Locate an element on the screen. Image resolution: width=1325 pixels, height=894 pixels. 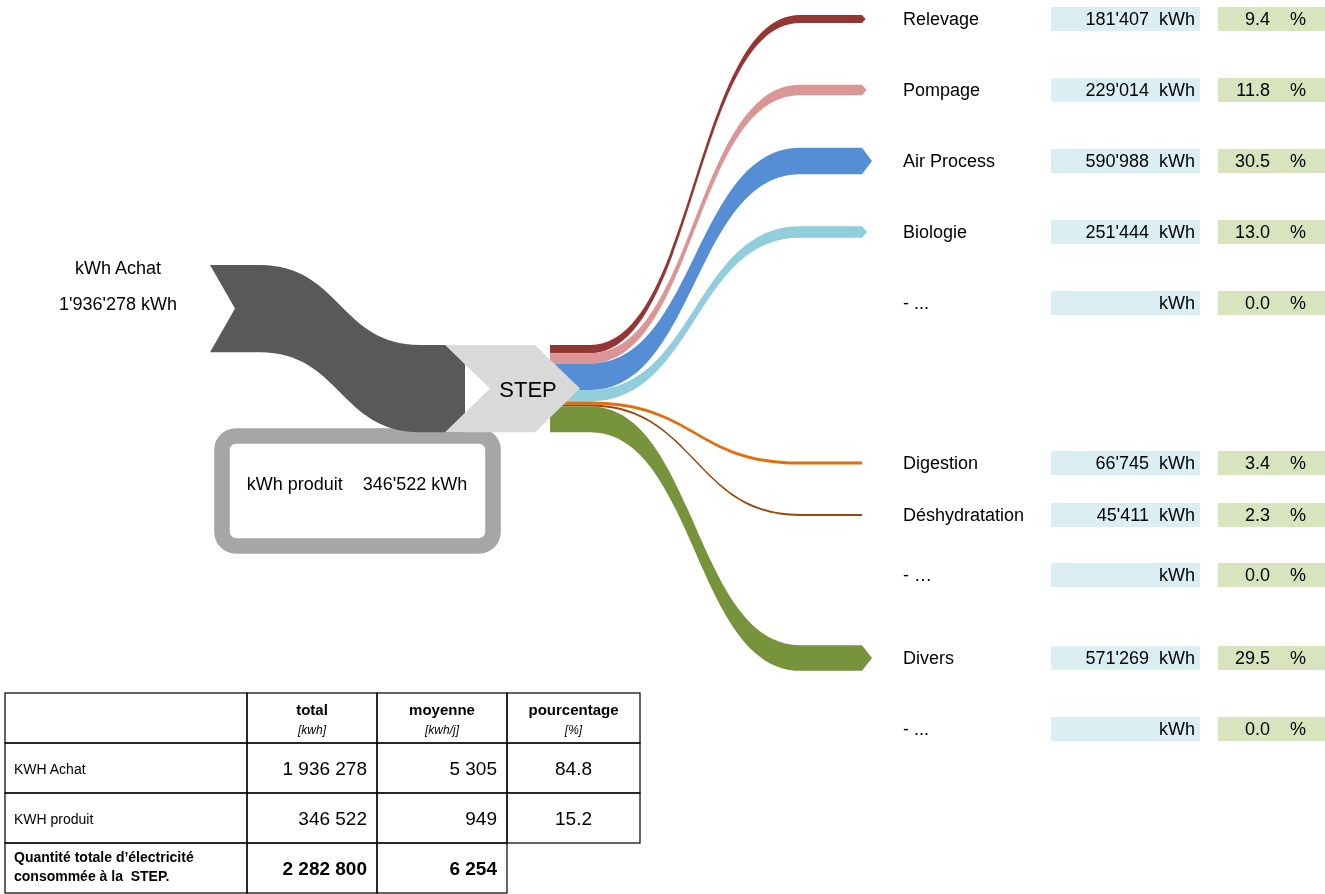
data-label: 3.4 is located at coordinates (1257, 463).